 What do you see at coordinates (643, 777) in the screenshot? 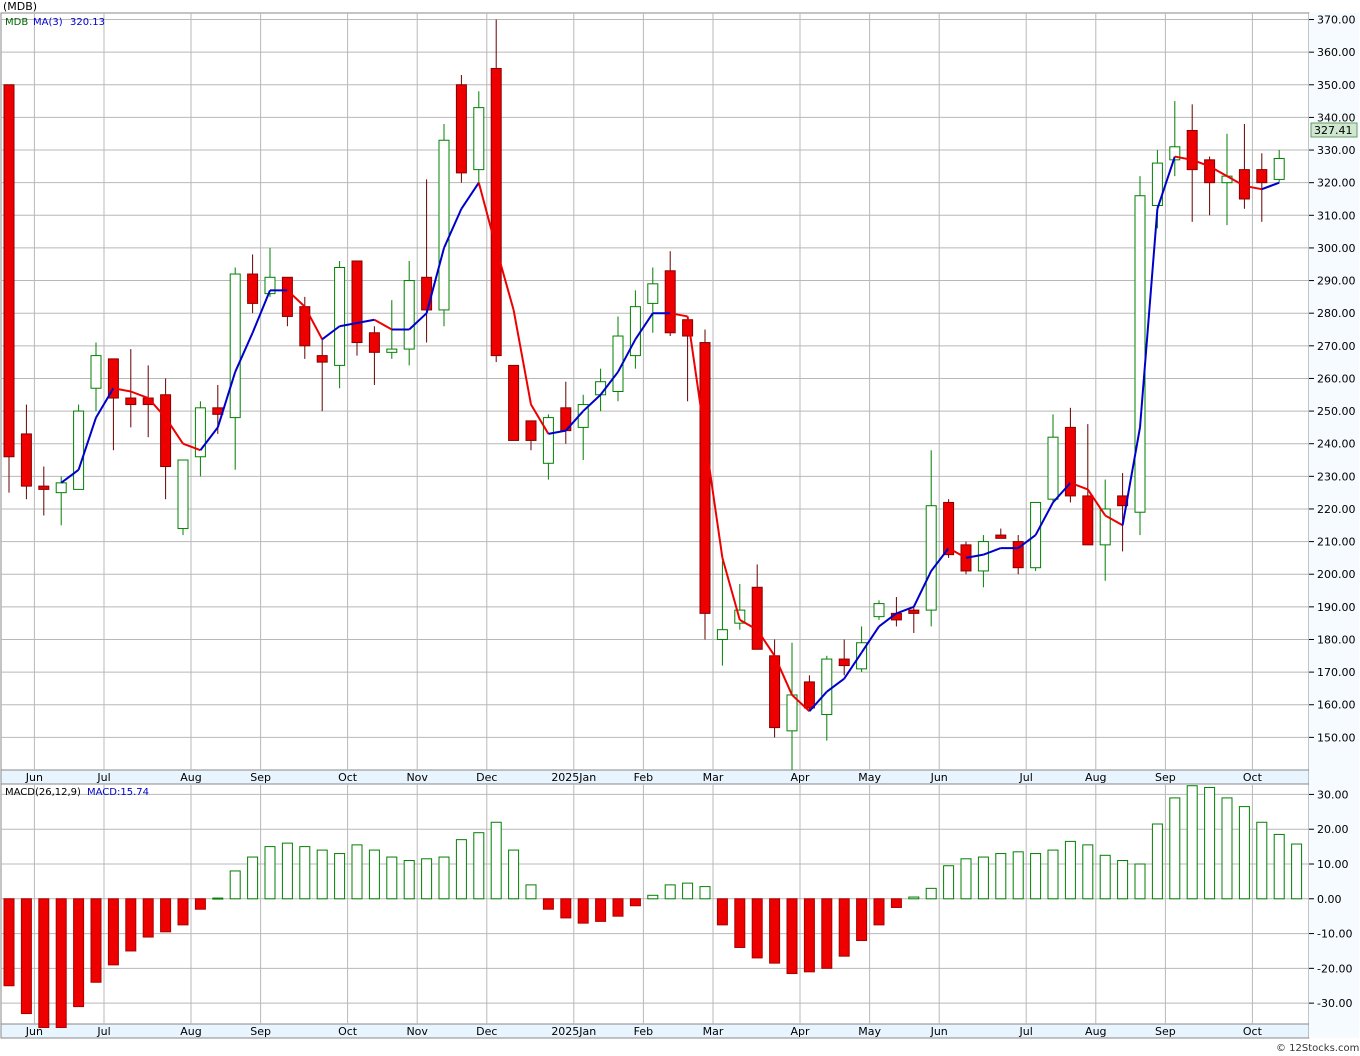
I see `month-label: Feb` at bounding box center [643, 777].